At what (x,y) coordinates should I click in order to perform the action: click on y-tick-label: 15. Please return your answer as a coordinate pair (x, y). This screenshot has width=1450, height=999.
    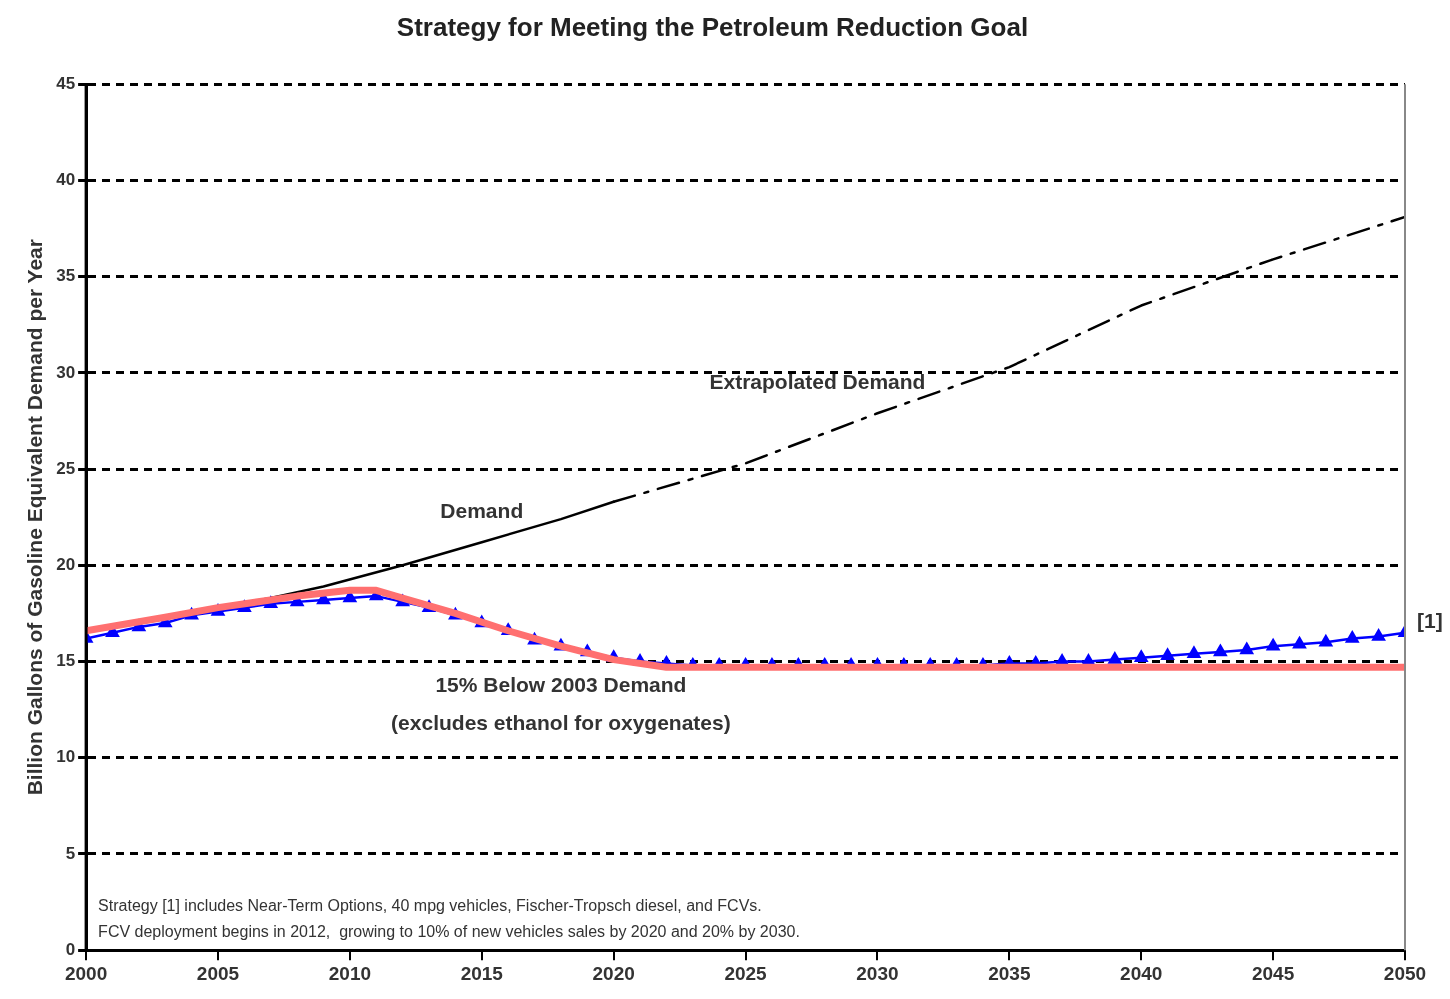
    Looking at the image, I should click on (66, 661).